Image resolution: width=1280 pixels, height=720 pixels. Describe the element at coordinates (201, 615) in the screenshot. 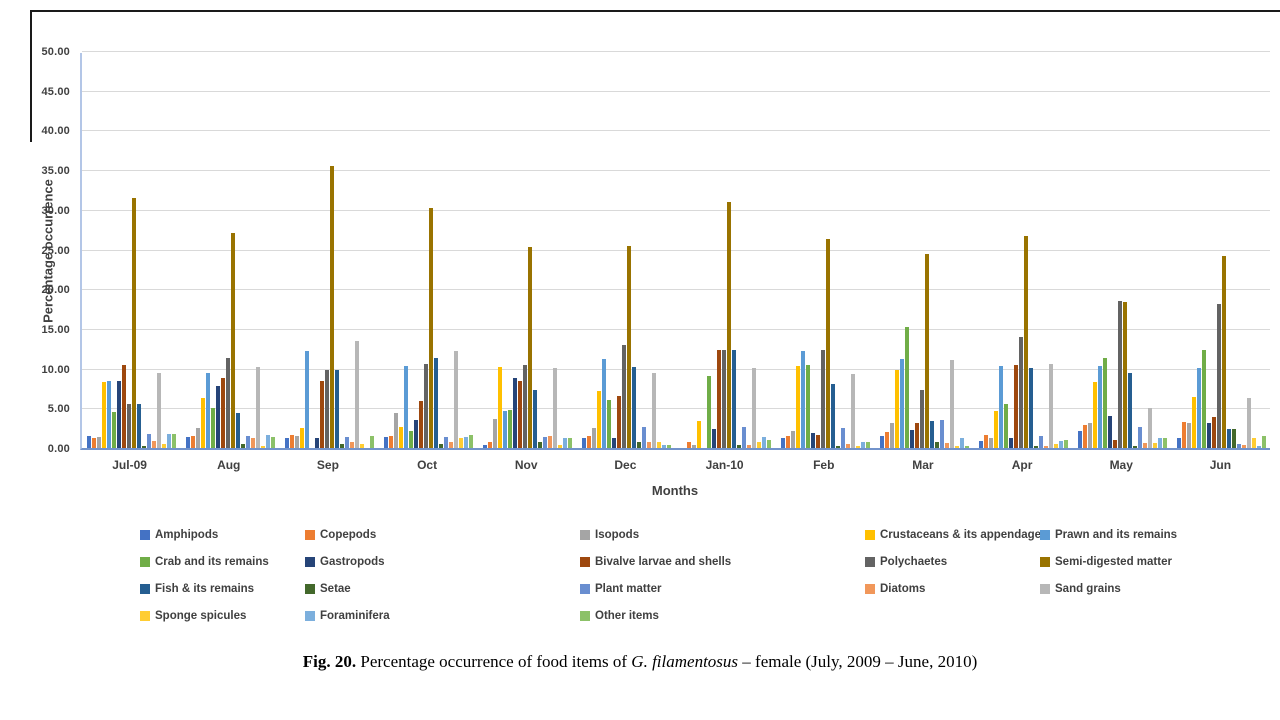

I see `legend-label: Sponge spicules` at that location.